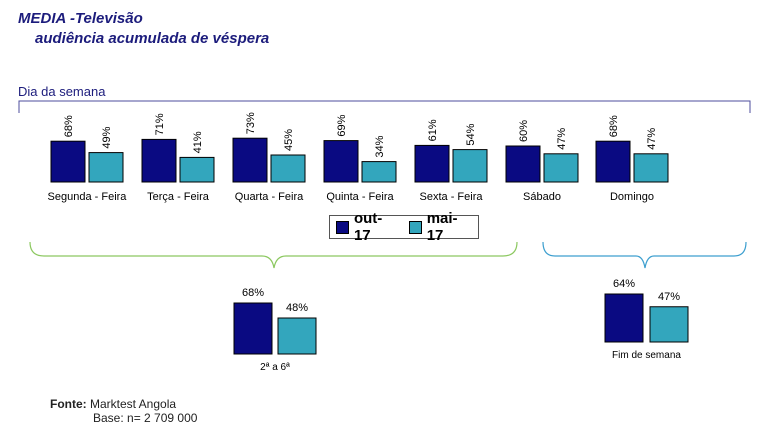  What do you see at coordinates (542, 197) in the screenshot?
I see `category-label-s-bado: Sábado` at bounding box center [542, 197].